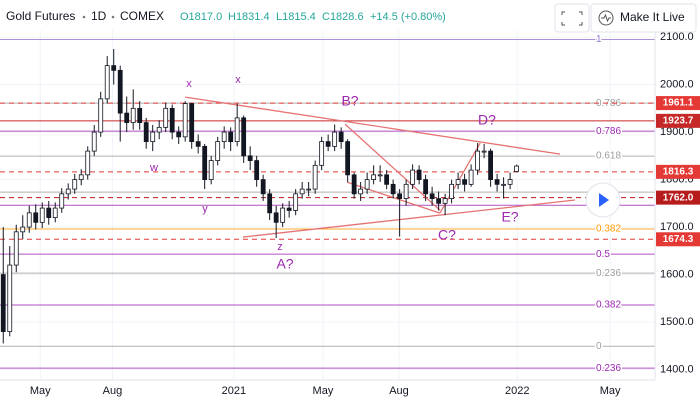 The width and height of the screenshot is (700, 405). What do you see at coordinates (677, 37) in the screenshot?
I see `y-tick-label: 2100.0` at bounding box center [677, 37].